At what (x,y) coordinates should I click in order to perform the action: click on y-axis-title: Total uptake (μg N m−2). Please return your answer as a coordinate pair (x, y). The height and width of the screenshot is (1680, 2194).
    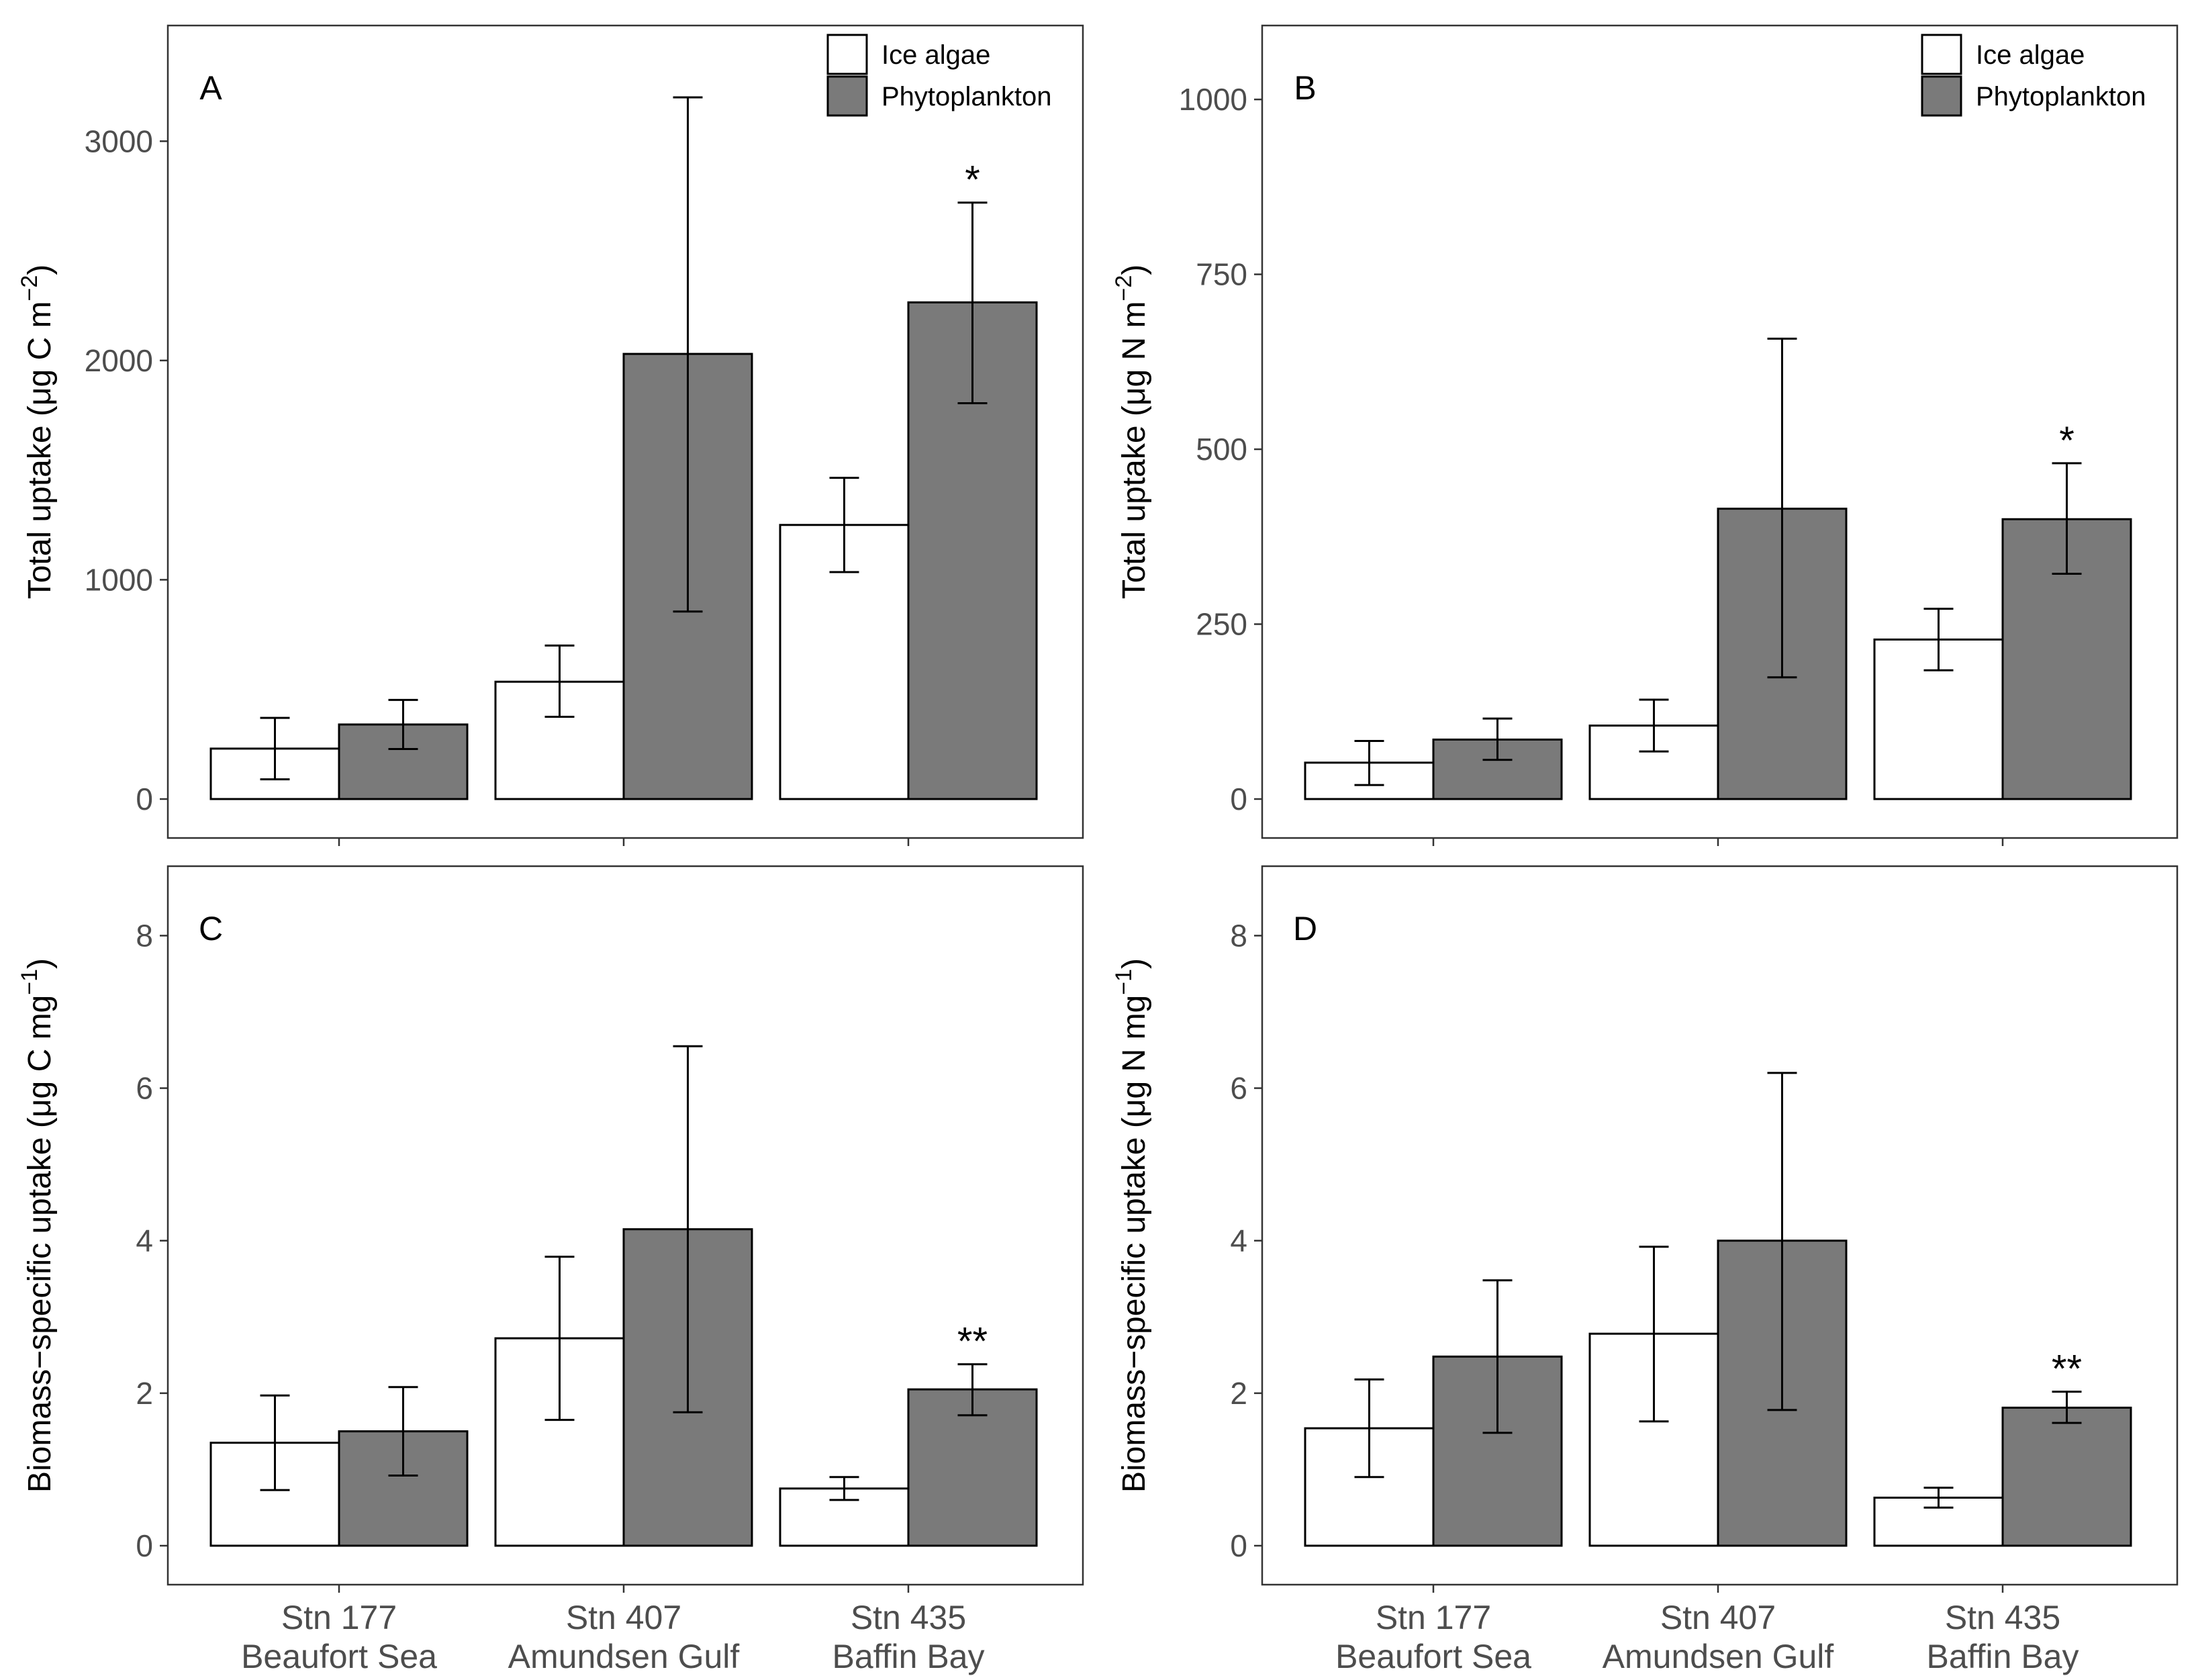
    Looking at the image, I should click on (1131, 433).